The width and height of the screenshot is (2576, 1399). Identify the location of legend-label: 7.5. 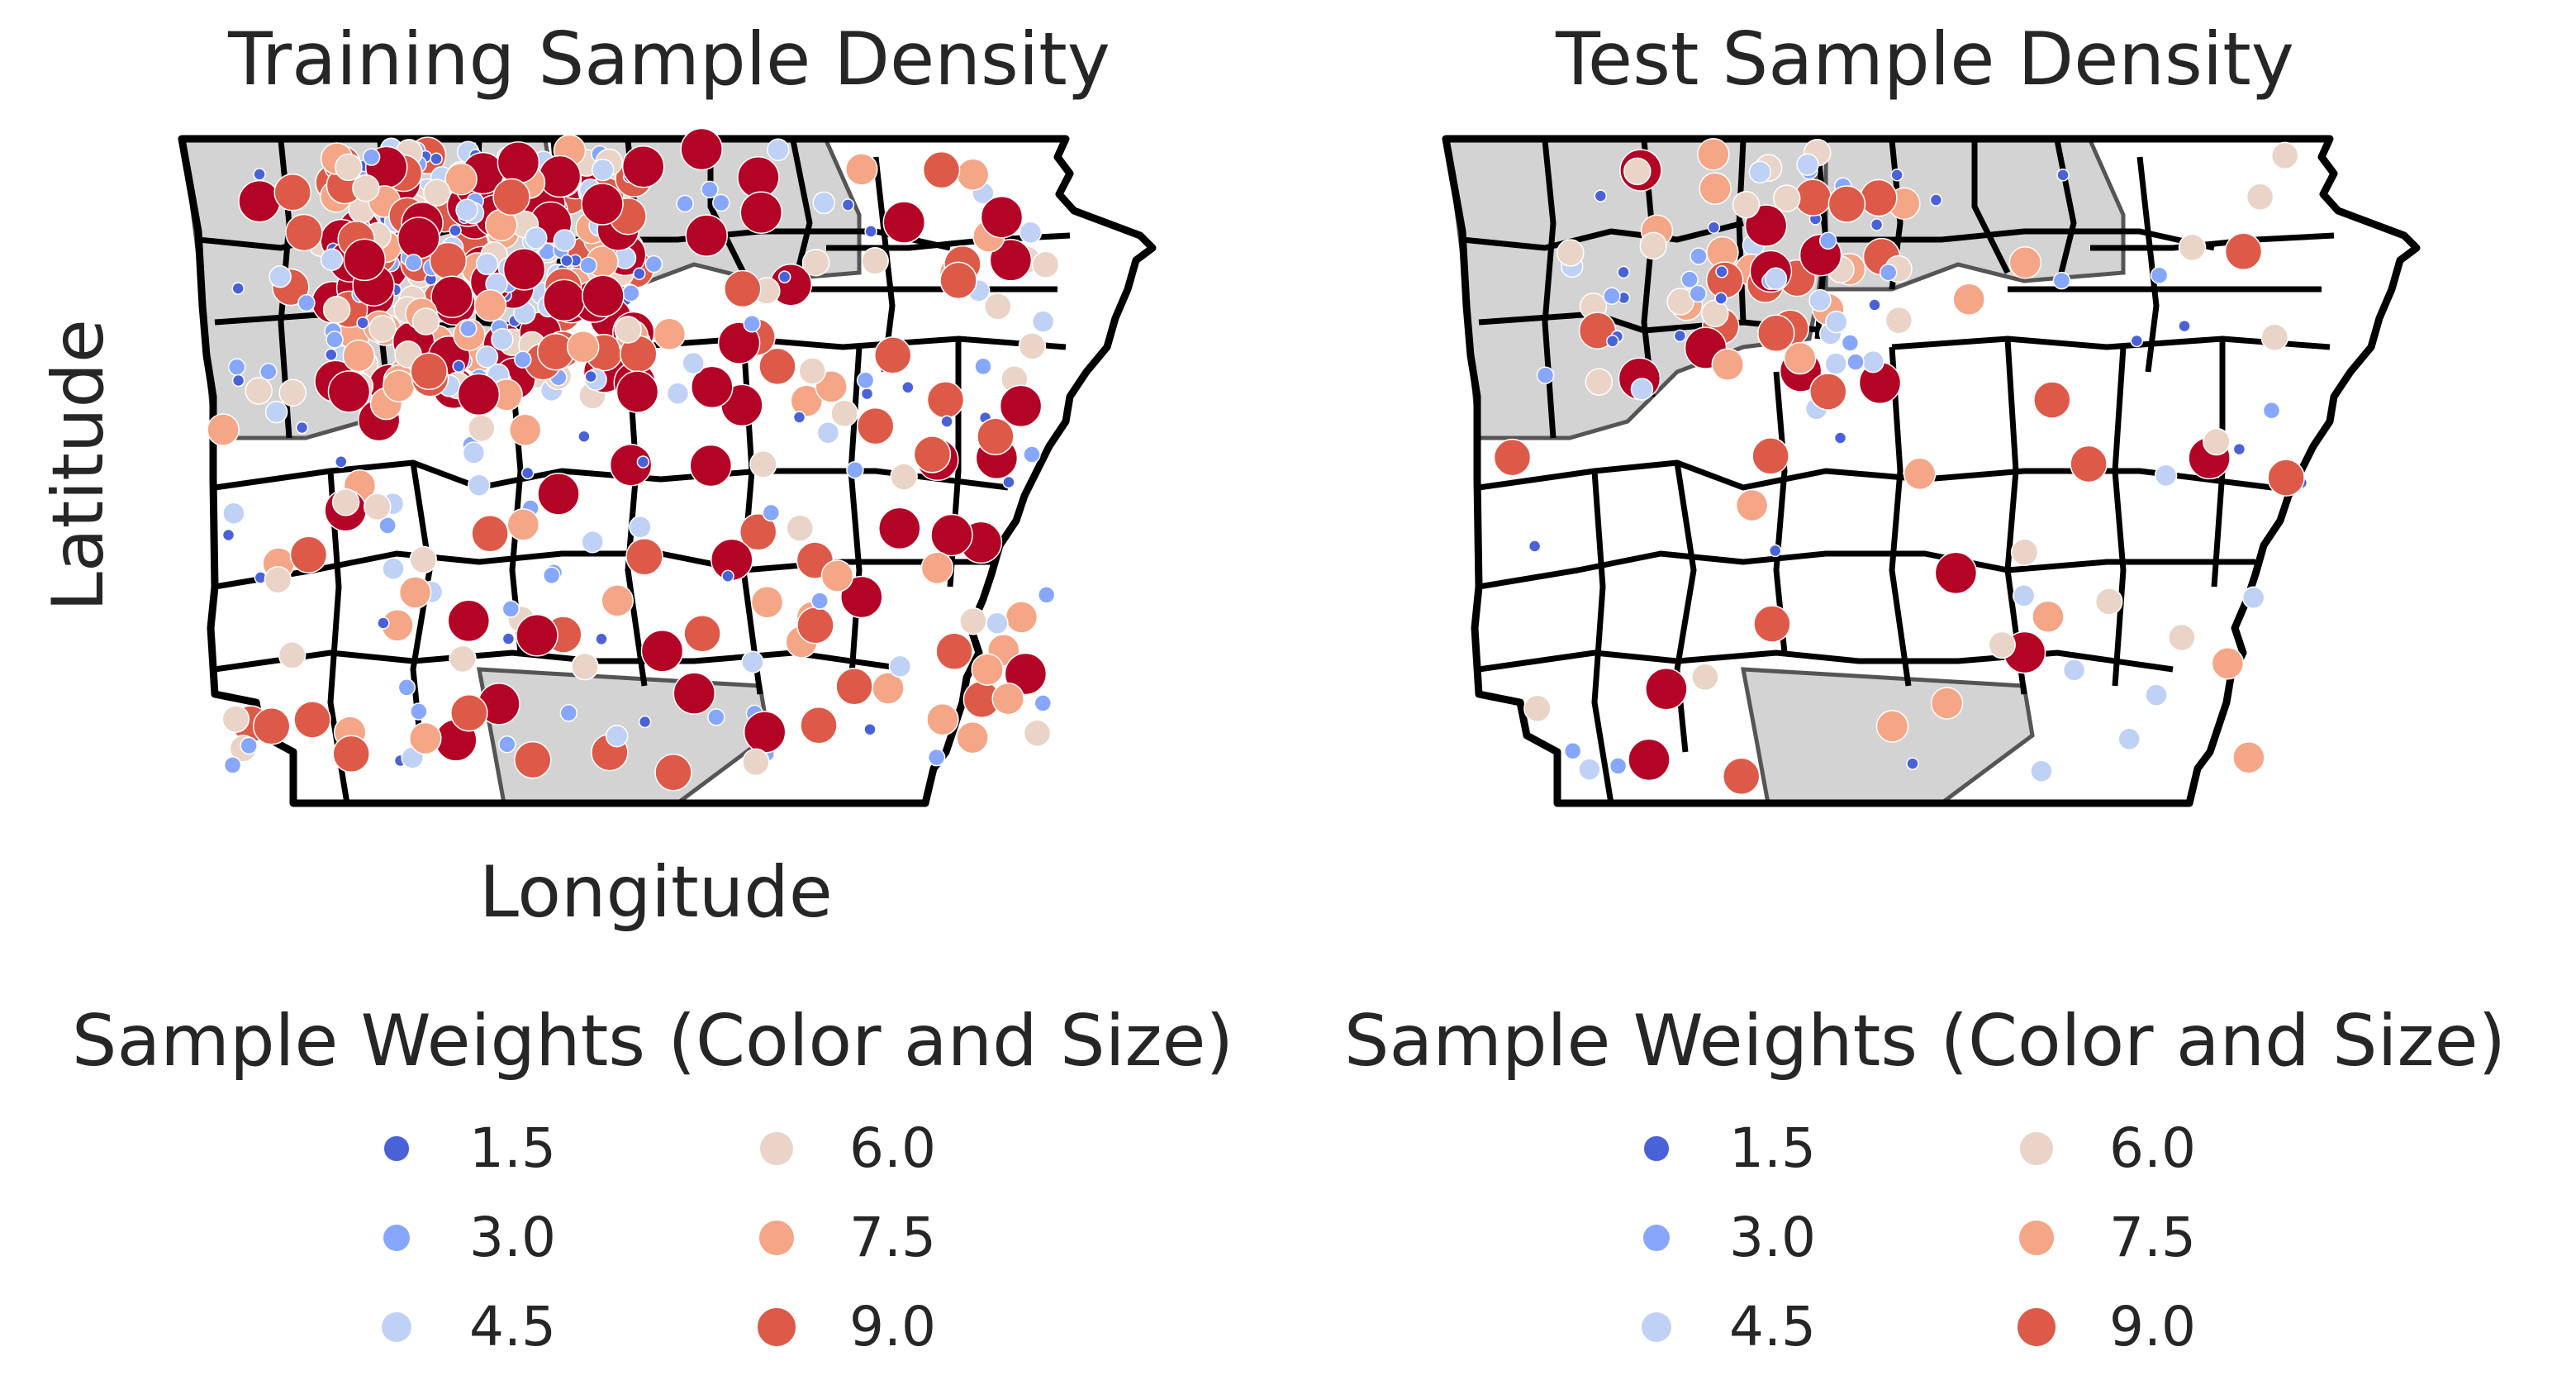
(892, 1237).